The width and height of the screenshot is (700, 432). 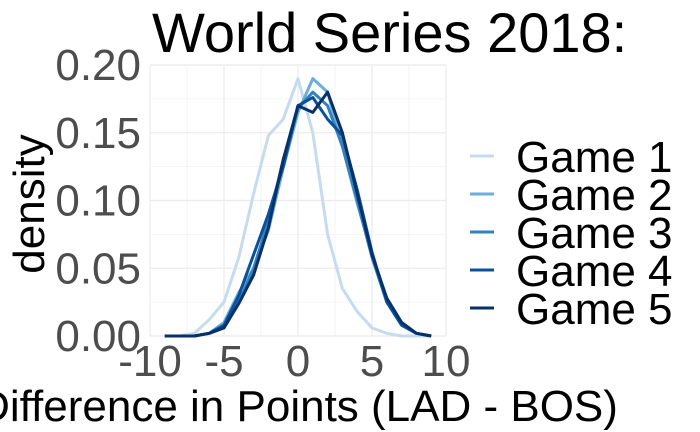 I want to click on y-tick-label: 0.05, so click(x=98, y=268).